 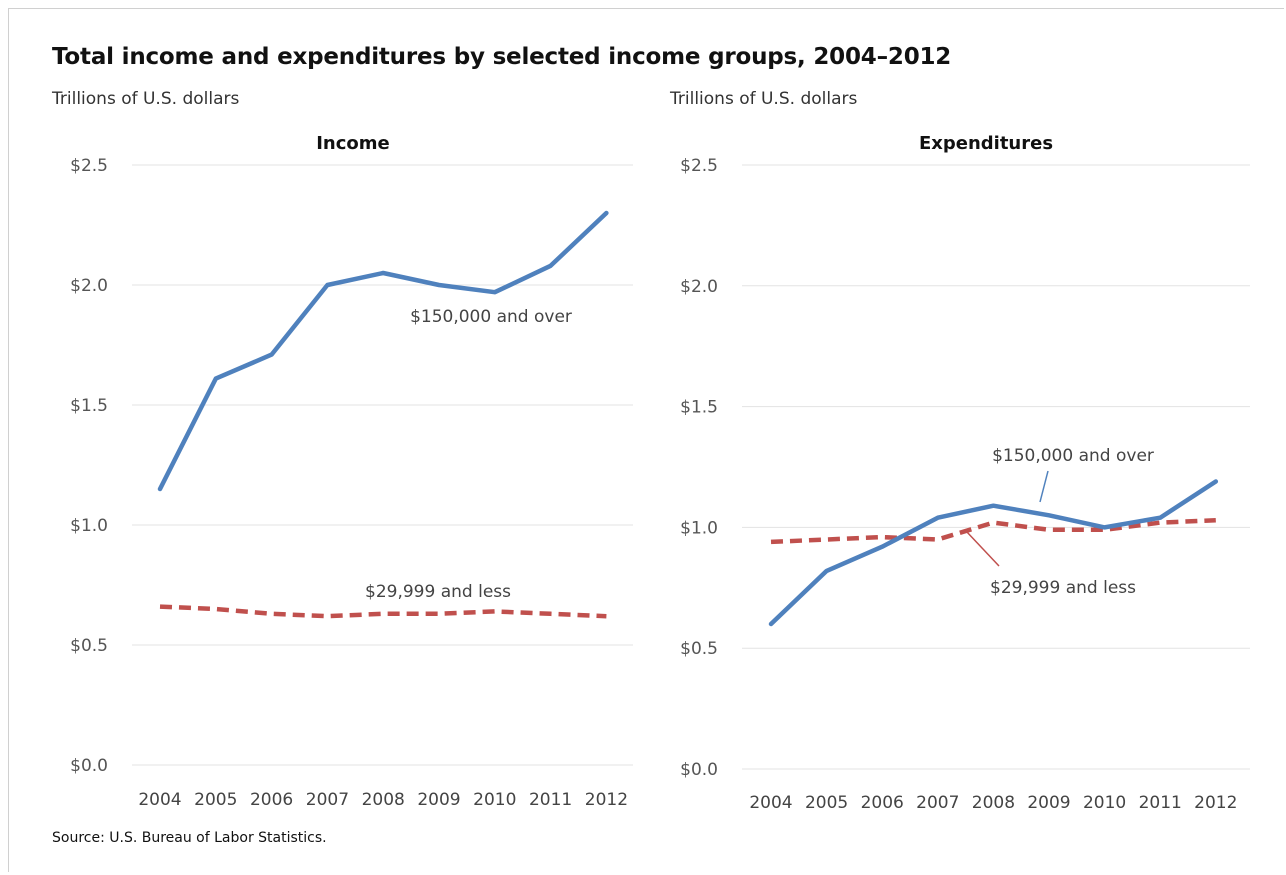 What do you see at coordinates (699, 528) in the screenshot?
I see `expenditures-y-tick-label: $1.0` at bounding box center [699, 528].